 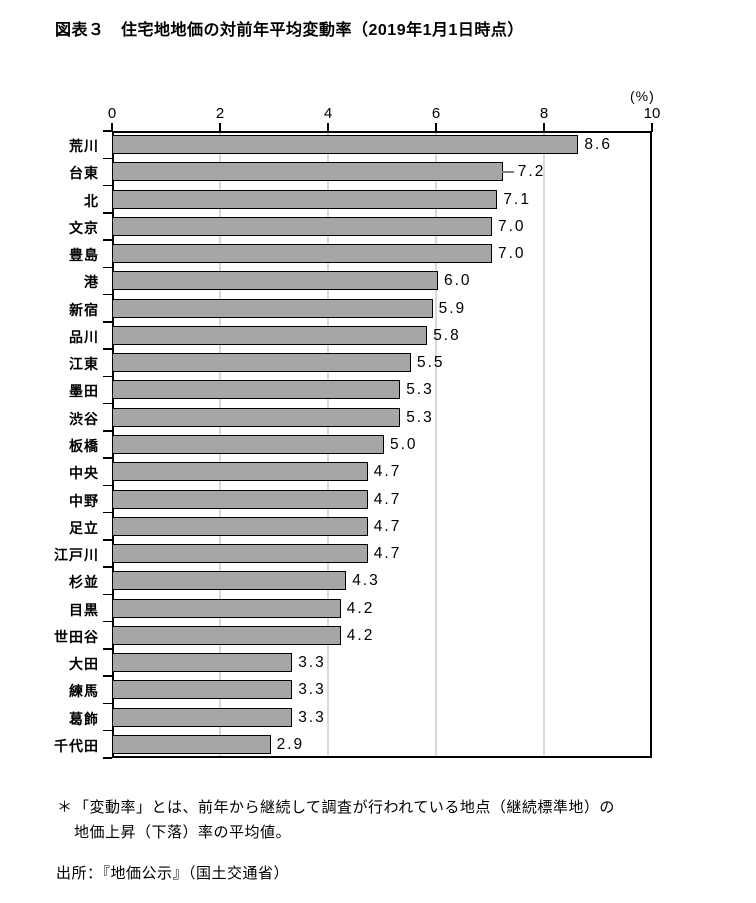 What do you see at coordinates (84, 582) in the screenshot?
I see `category-label: 杉並` at bounding box center [84, 582].